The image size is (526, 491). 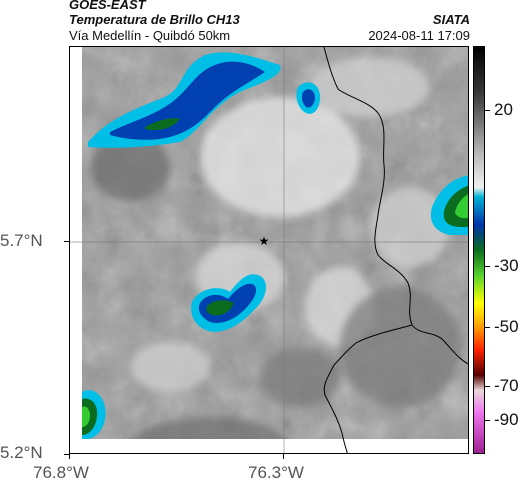 What do you see at coordinates (276, 472) in the screenshot?
I see `x-tick-label: 76.3°W` at bounding box center [276, 472].